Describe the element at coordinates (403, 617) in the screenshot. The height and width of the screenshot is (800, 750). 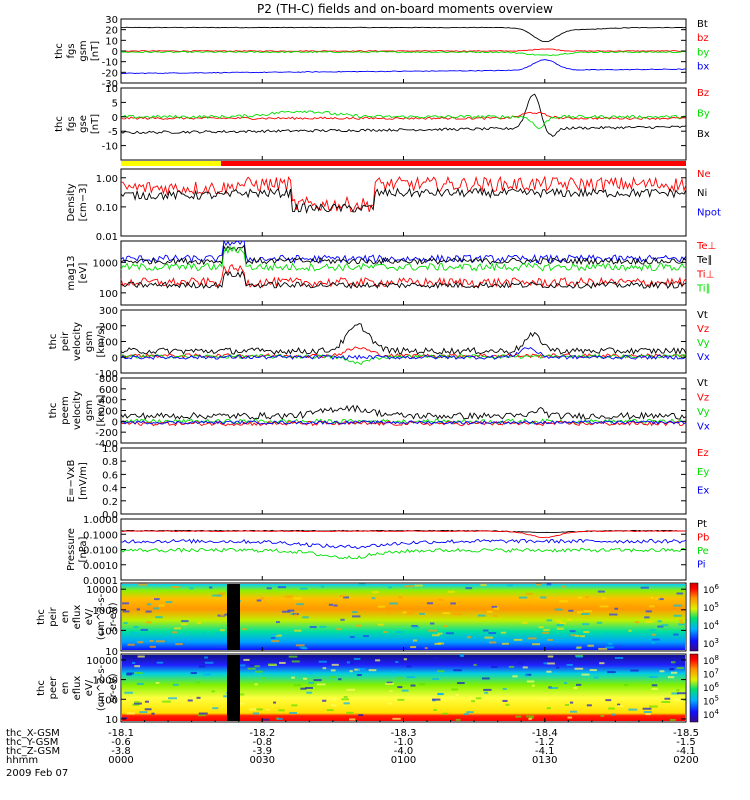
I see `spectrogram-image` at that location.